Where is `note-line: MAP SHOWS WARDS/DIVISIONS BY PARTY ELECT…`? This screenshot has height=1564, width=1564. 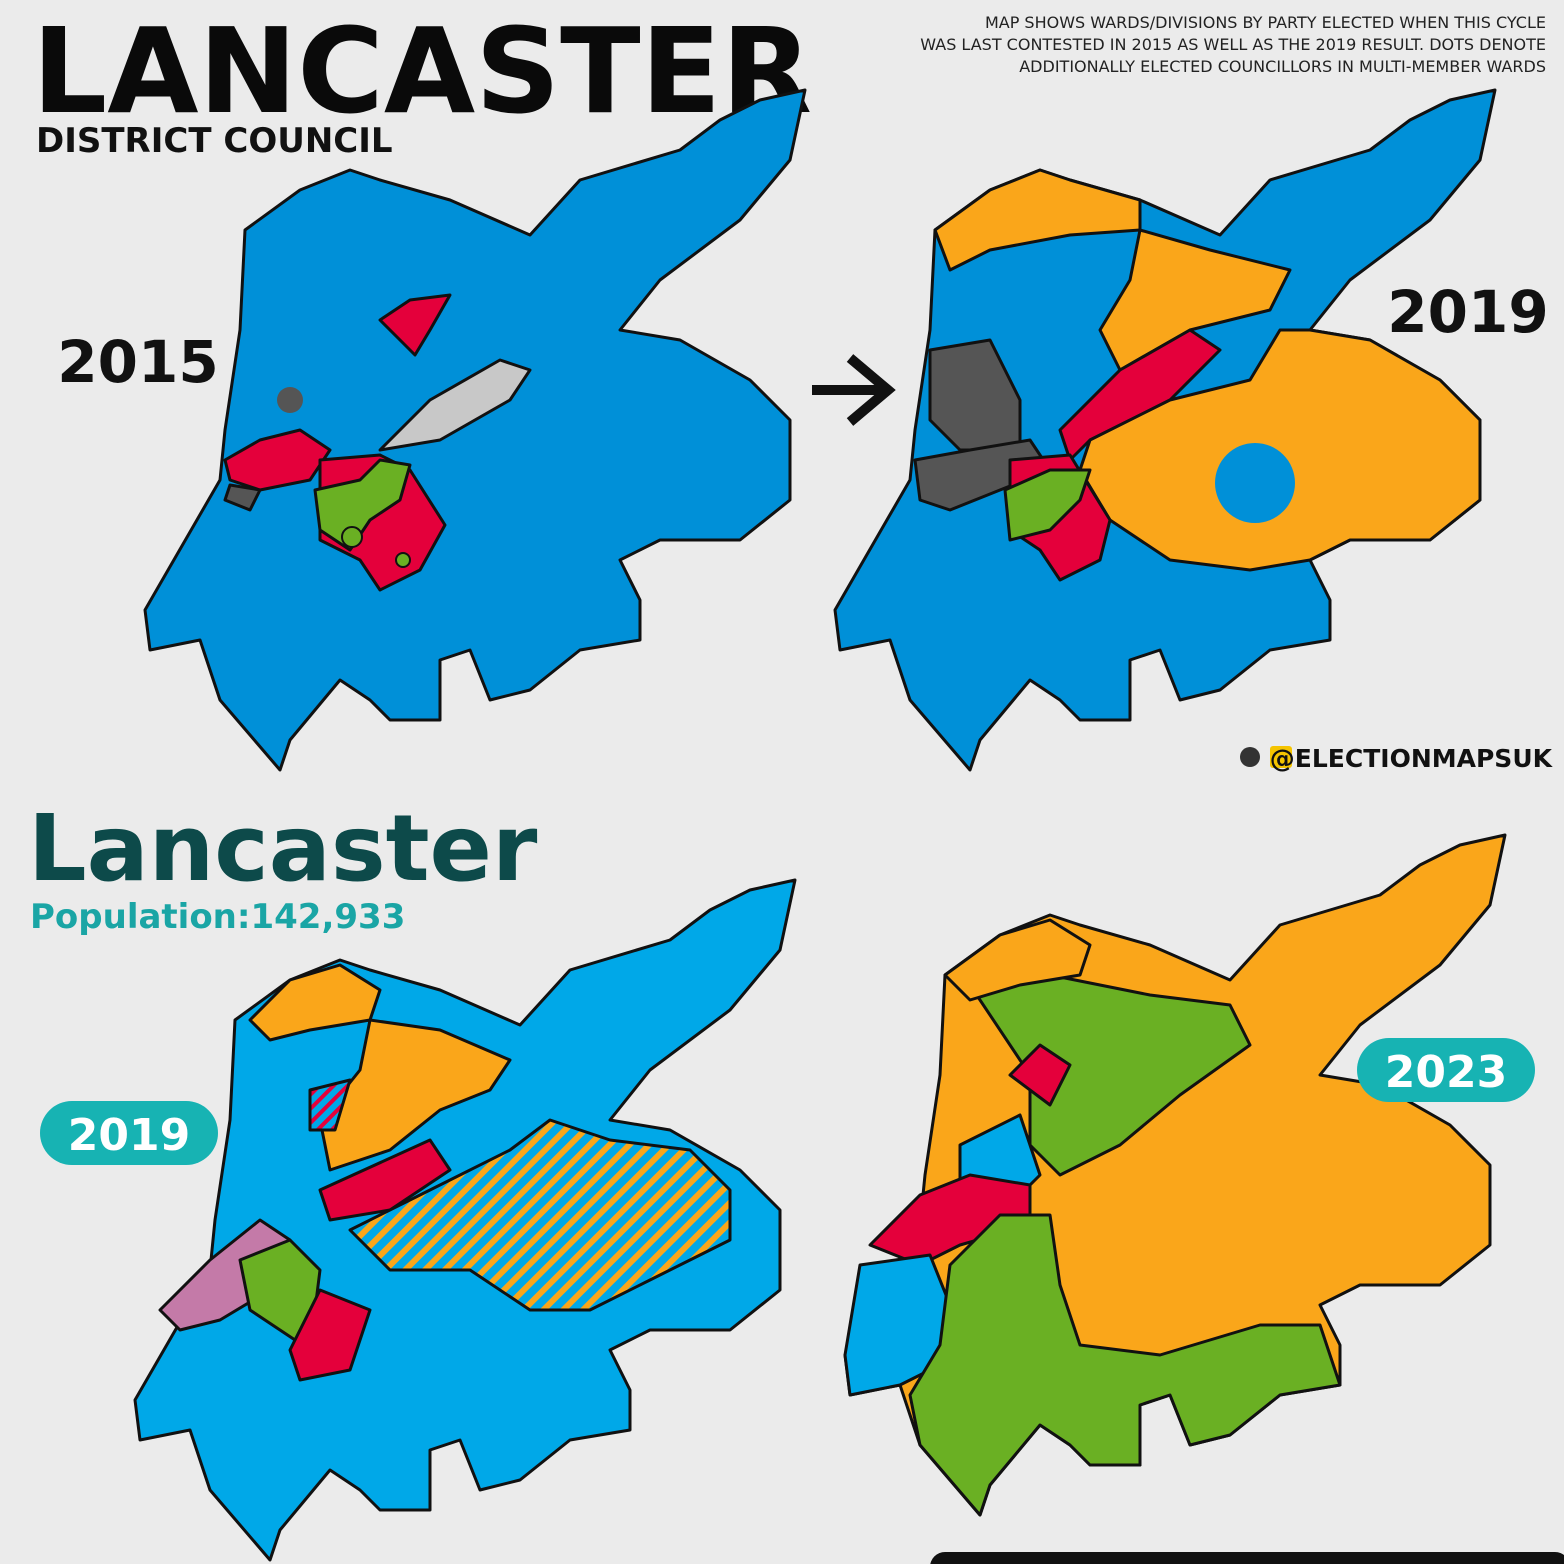 note-line: MAP SHOWS WARDS/DIVISIONS BY PARTY ELECT… is located at coordinates (1265, 22).